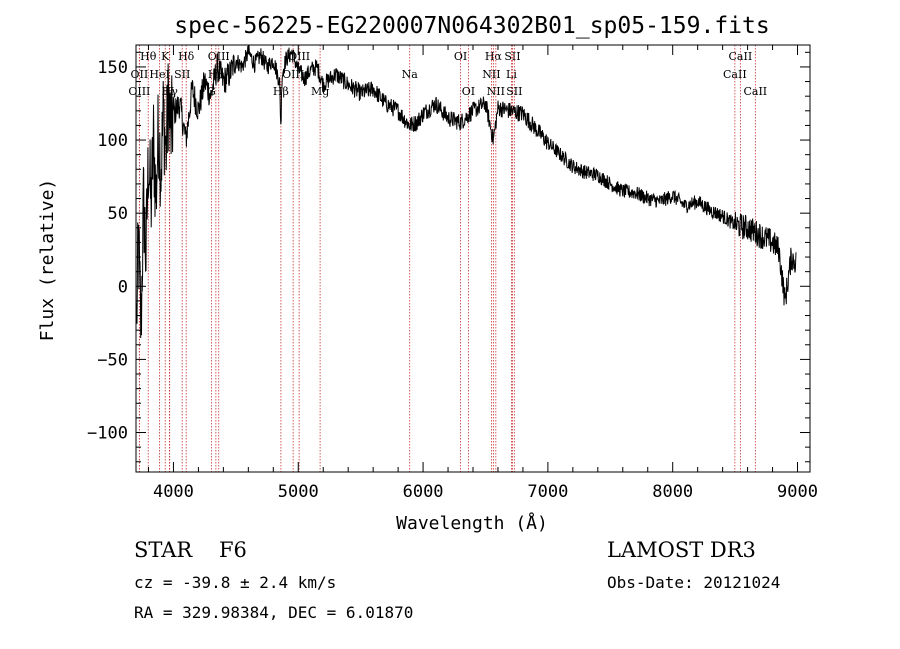  What do you see at coordinates (423, 492) in the screenshot?
I see `x-tick-label: 6000` at bounding box center [423, 492].